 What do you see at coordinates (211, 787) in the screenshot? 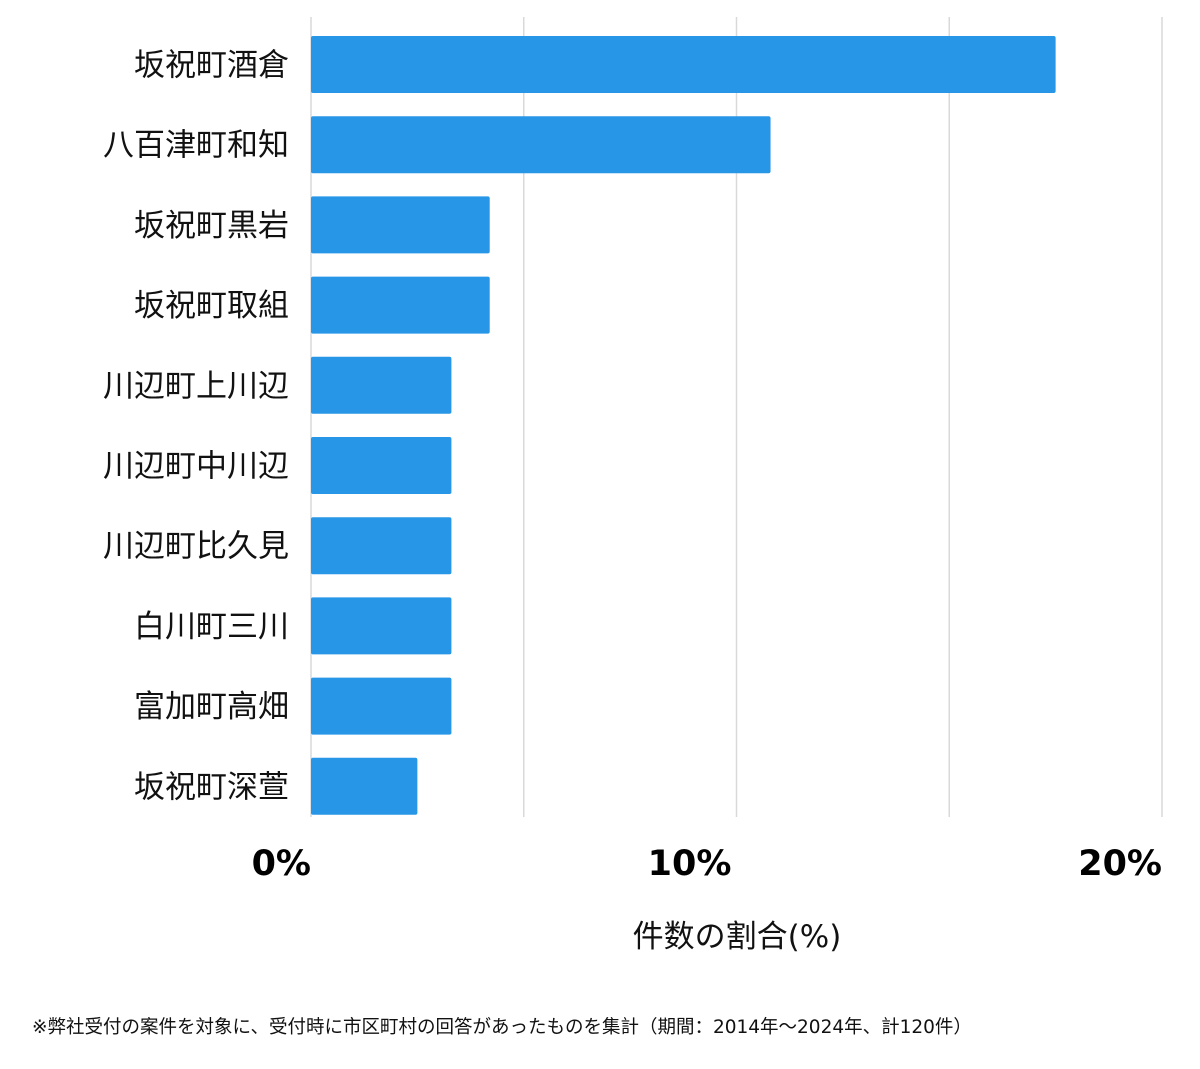
I see `category-label: 坂祝町深萱` at bounding box center [211, 787].